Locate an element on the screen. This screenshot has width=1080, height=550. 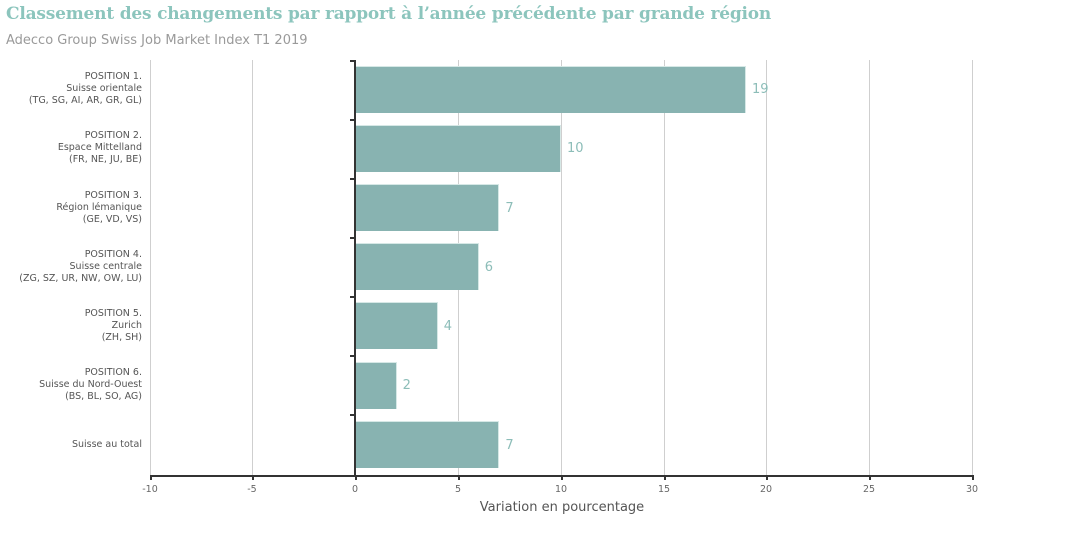
x-tick-label: 0 is located at coordinates (355, 489).